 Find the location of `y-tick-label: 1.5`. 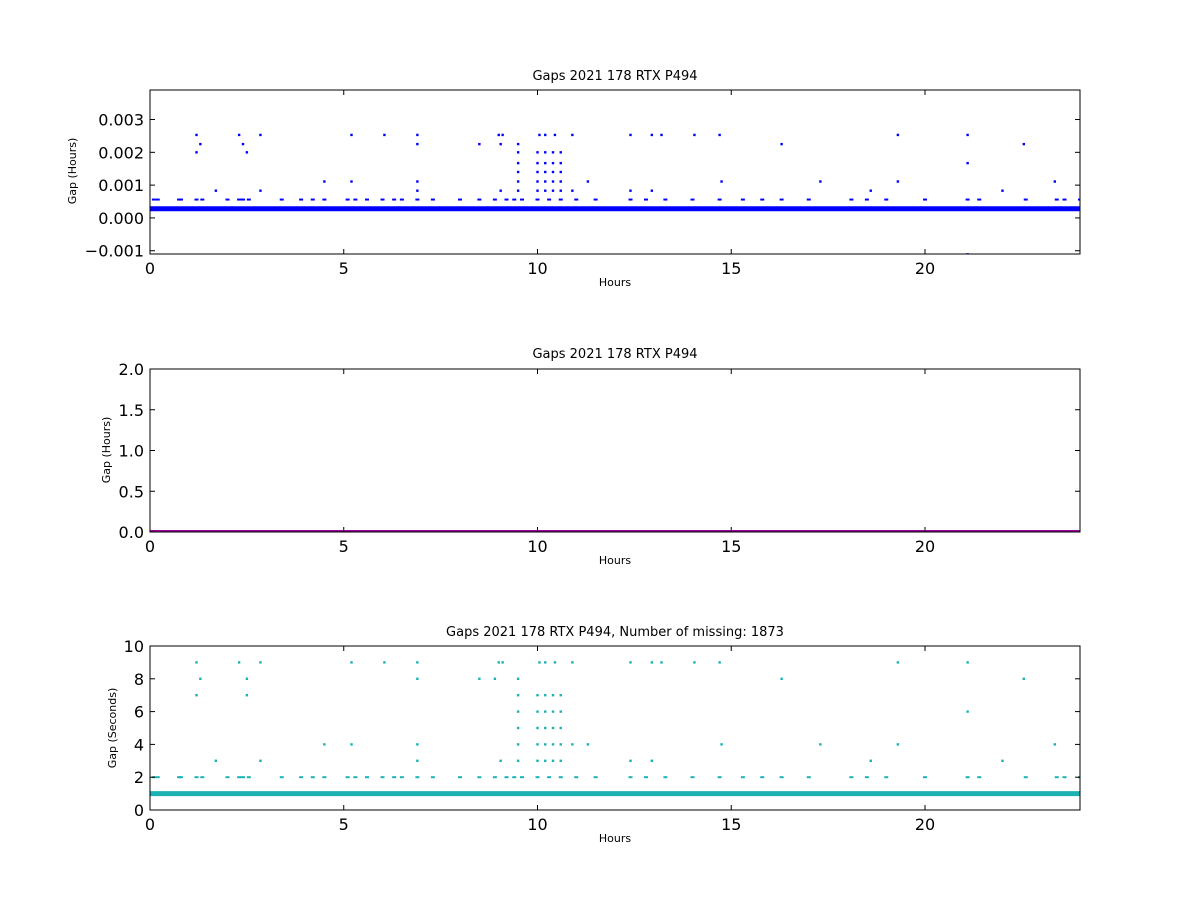

y-tick-label: 1.5 is located at coordinates (131, 410).